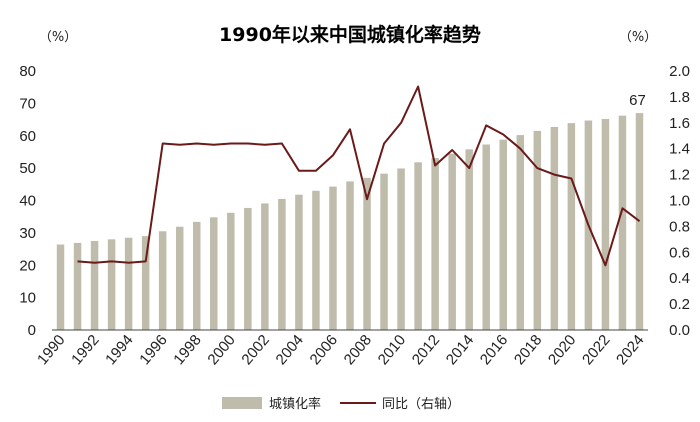 This screenshot has height=422, width=700. I want to click on left-tick-label: 60, so click(27, 136).